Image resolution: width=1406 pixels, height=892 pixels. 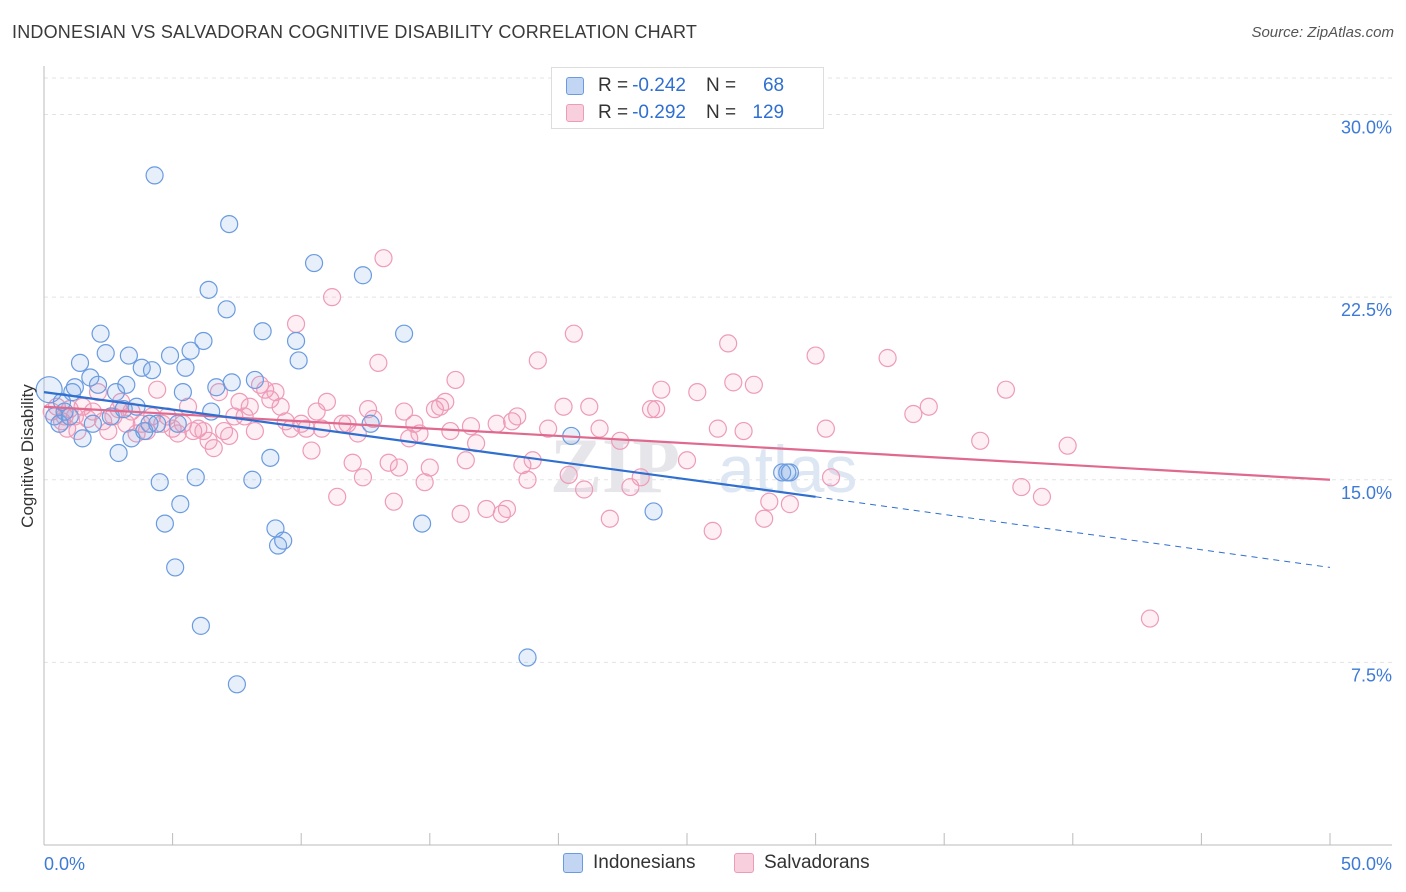 I want to click on indonesians-trend-extension, so click(x=1073, y=532).